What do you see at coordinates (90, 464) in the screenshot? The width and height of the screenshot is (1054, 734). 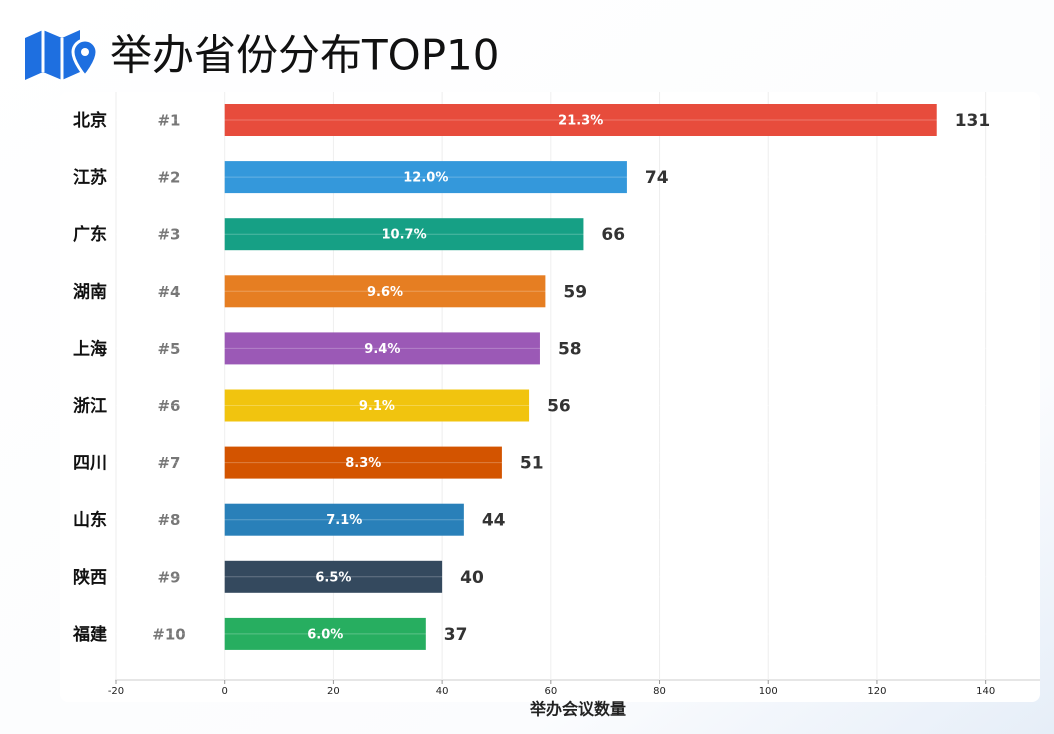 I see `y-tick-label: 四川` at bounding box center [90, 464].